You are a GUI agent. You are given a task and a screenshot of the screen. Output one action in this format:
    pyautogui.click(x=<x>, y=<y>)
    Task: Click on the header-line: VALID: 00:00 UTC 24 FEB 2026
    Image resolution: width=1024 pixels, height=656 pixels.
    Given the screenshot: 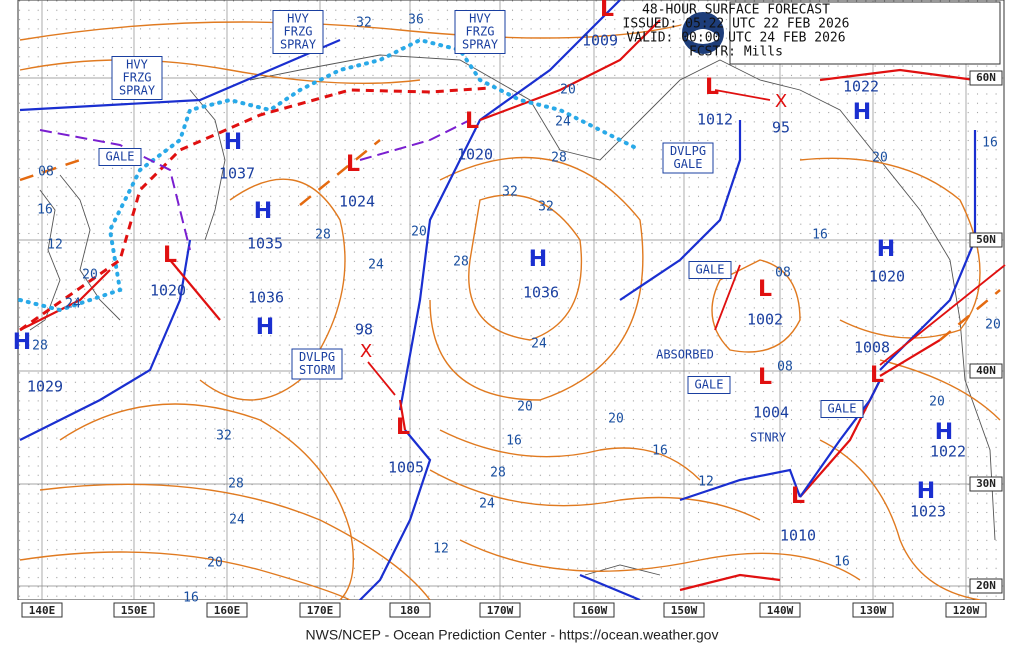 What is the action you would take?
    pyautogui.click(x=735, y=38)
    